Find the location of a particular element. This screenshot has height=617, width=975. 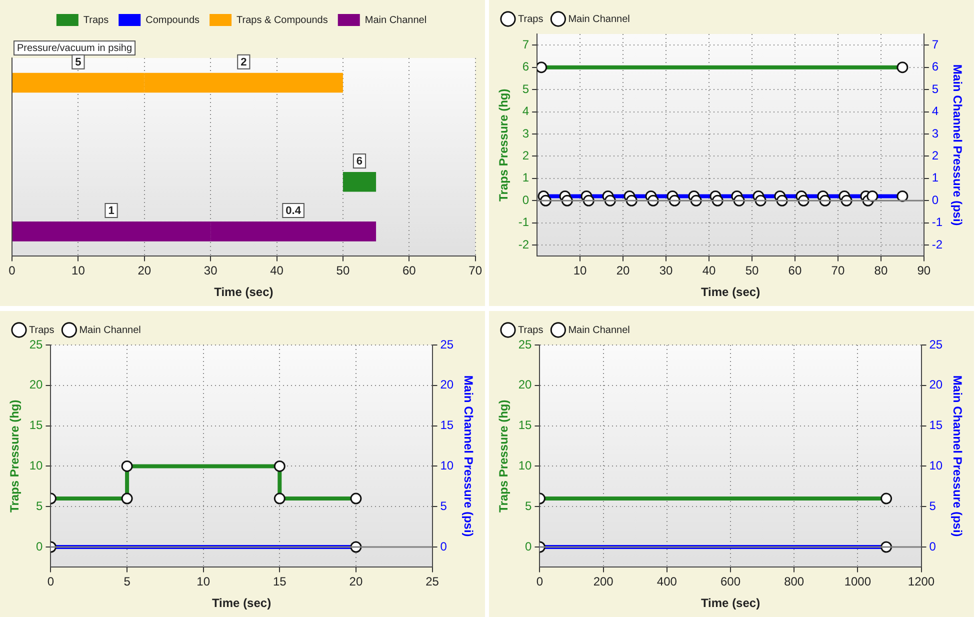

y-tick-label: 4 is located at coordinates (526, 111).